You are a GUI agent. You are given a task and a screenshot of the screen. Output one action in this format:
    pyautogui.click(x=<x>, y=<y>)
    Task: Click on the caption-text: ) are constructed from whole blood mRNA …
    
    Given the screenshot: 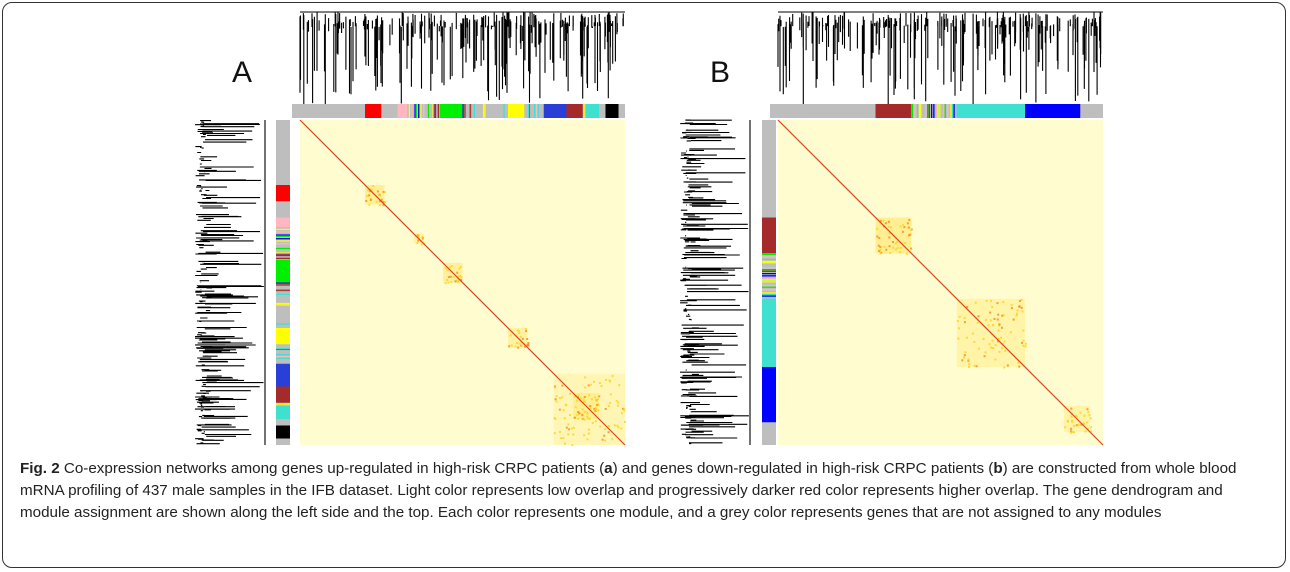 What is the action you would take?
    pyautogui.click(x=628, y=490)
    